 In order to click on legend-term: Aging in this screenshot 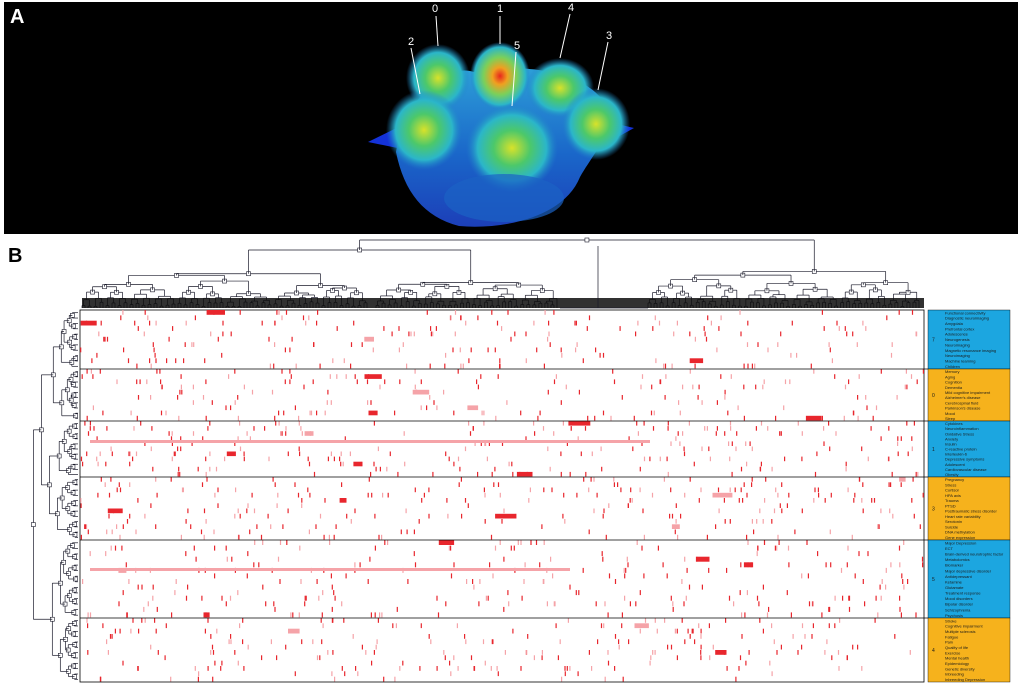, I will do `click(950, 376)`.